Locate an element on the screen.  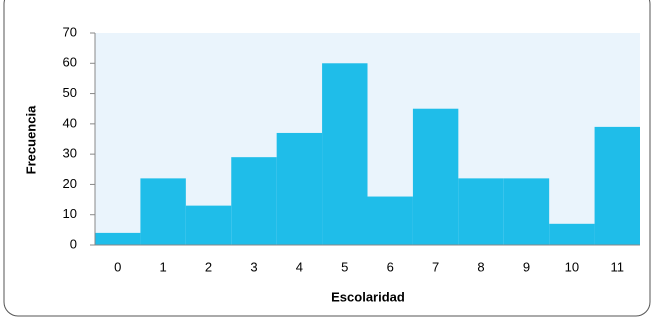
x-tick-label: 0 is located at coordinates (117, 266).